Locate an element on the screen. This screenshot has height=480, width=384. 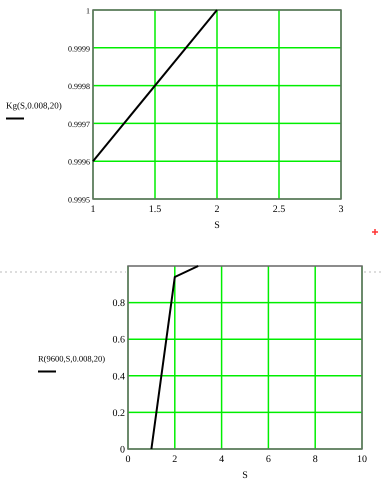
y-tick-label: 0.2 is located at coordinates (118, 413).